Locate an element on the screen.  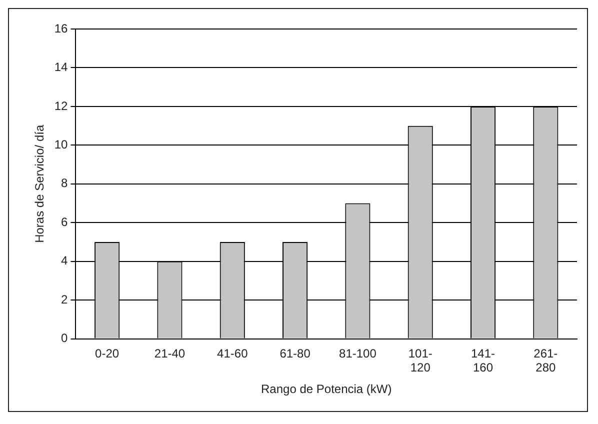
y-tick-label: 4 is located at coordinates (64, 261).